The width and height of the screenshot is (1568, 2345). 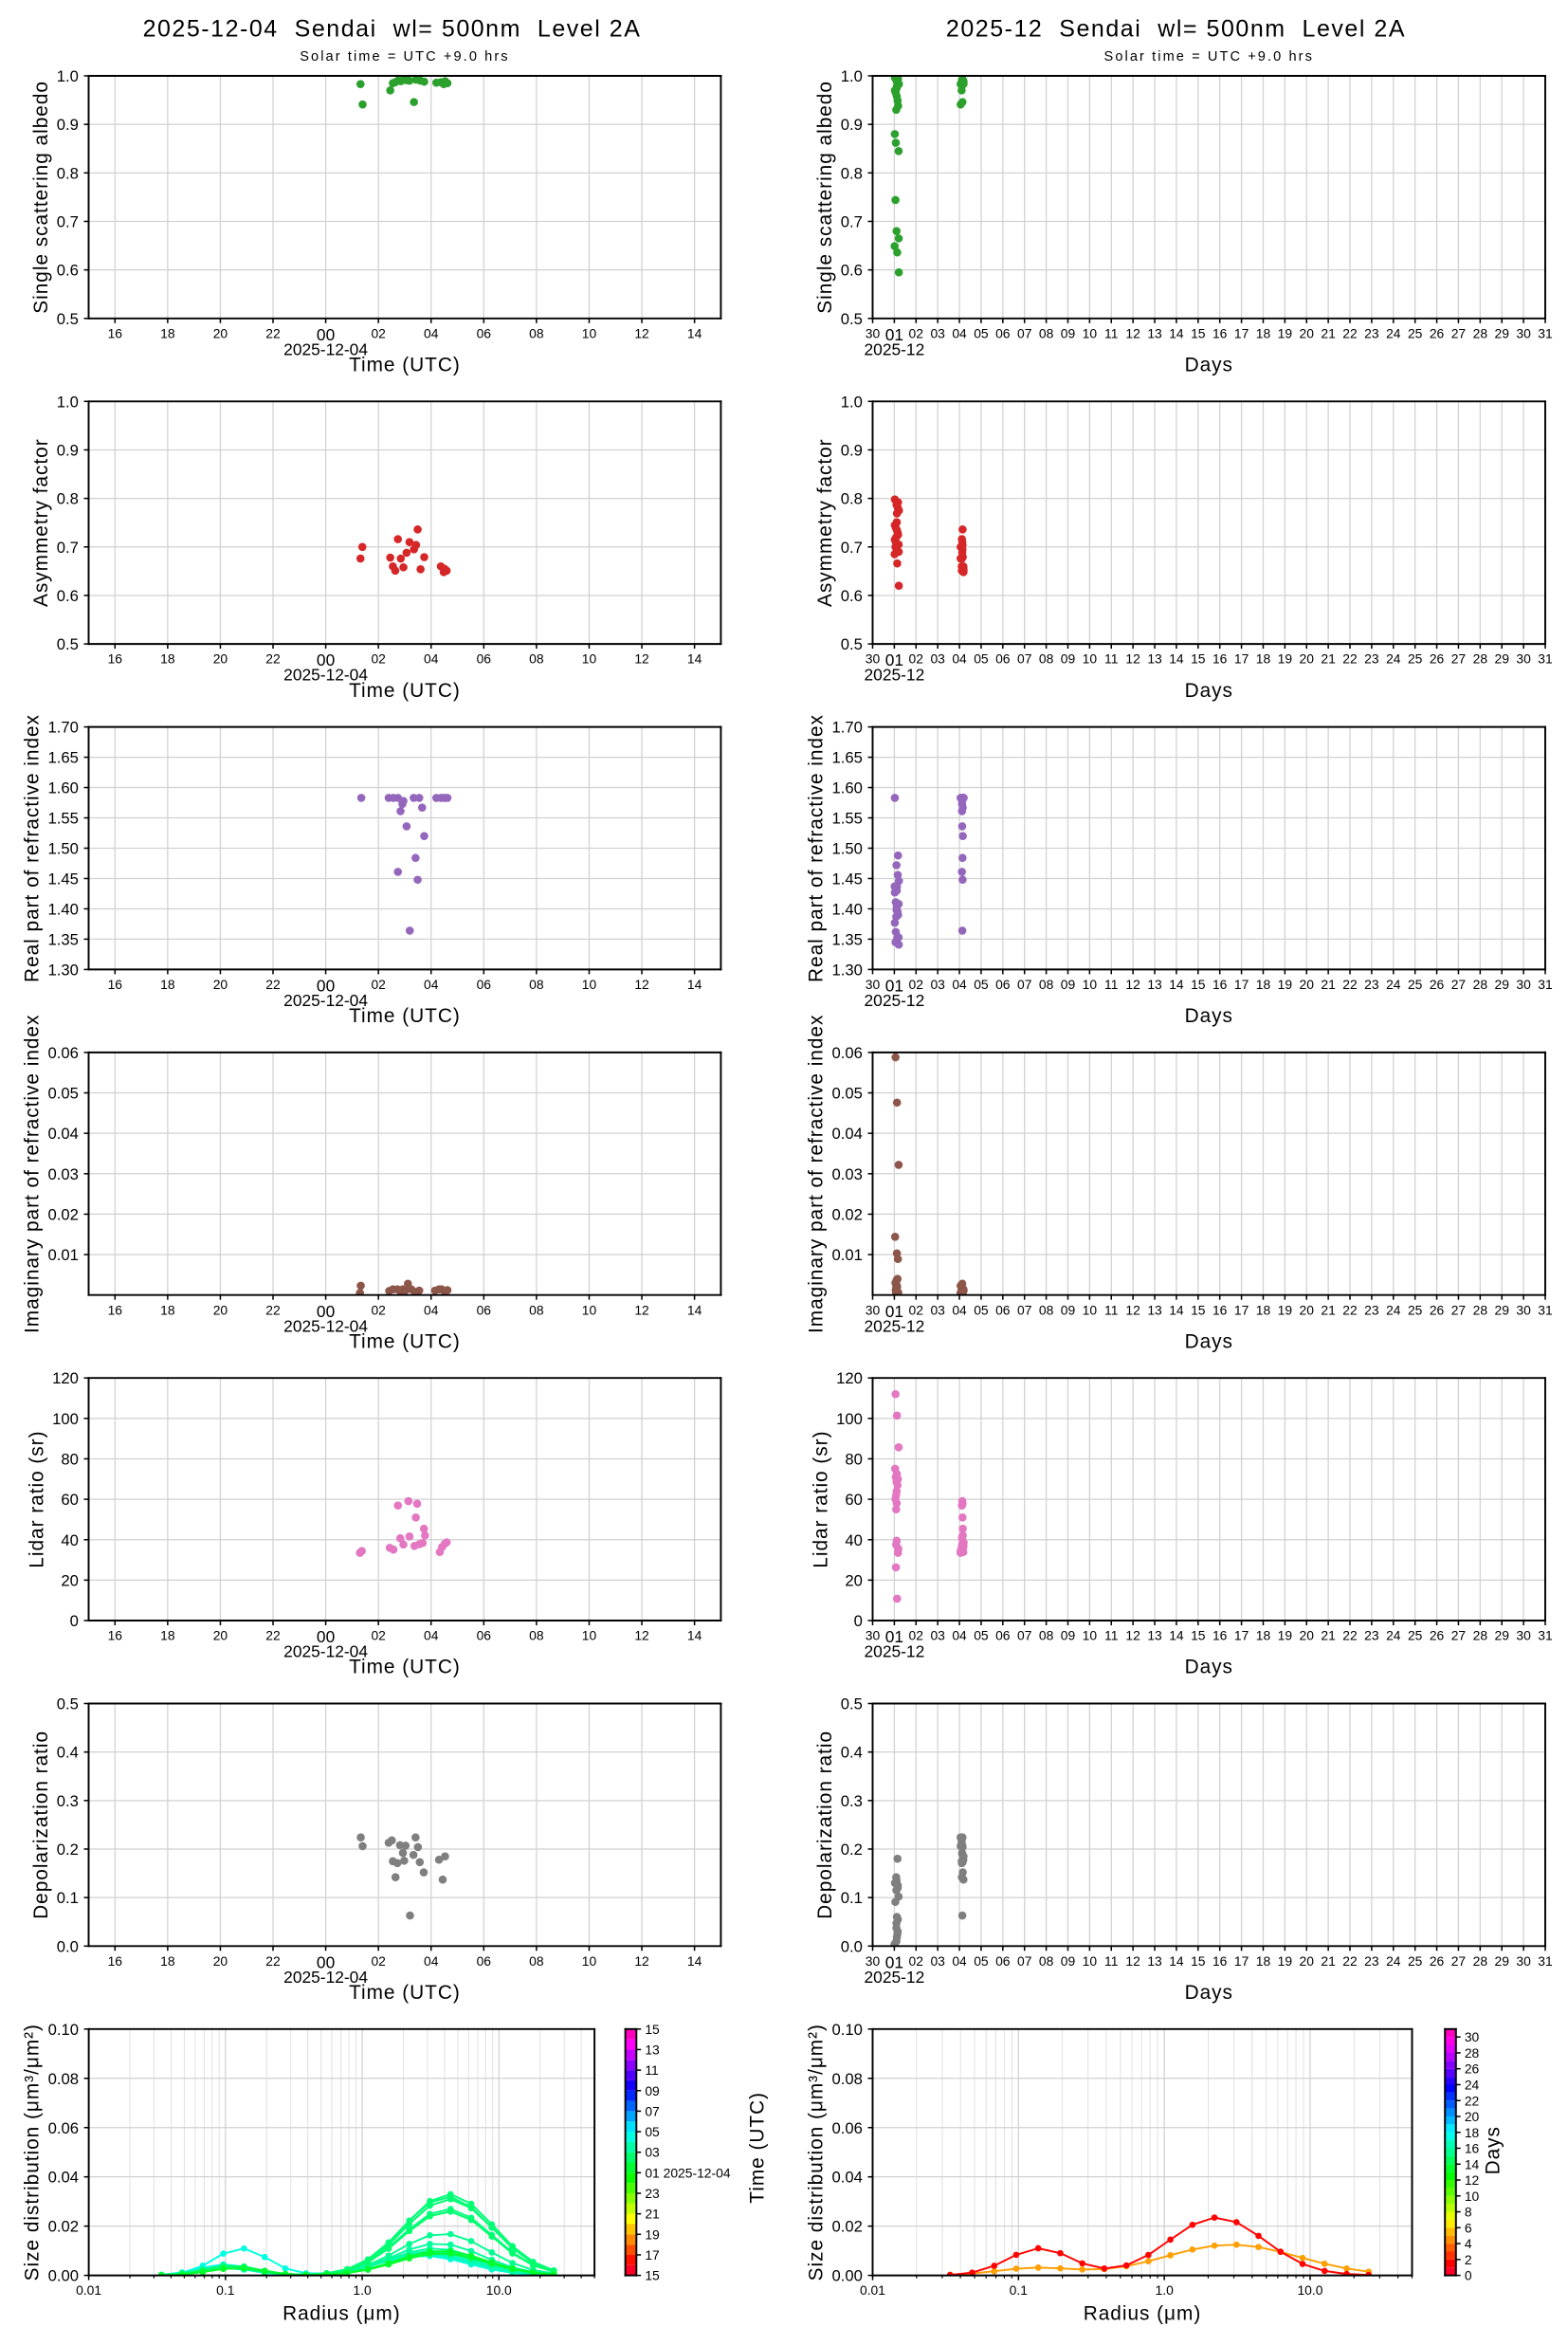 What do you see at coordinates (589, 332) in the screenshot?
I see `svg-text: 10` at bounding box center [589, 332].